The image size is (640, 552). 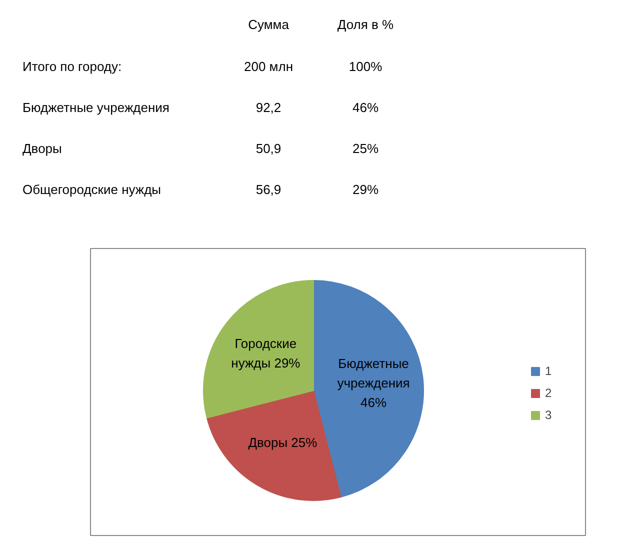 I want to click on text: 56,9, so click(x=269, y=189).